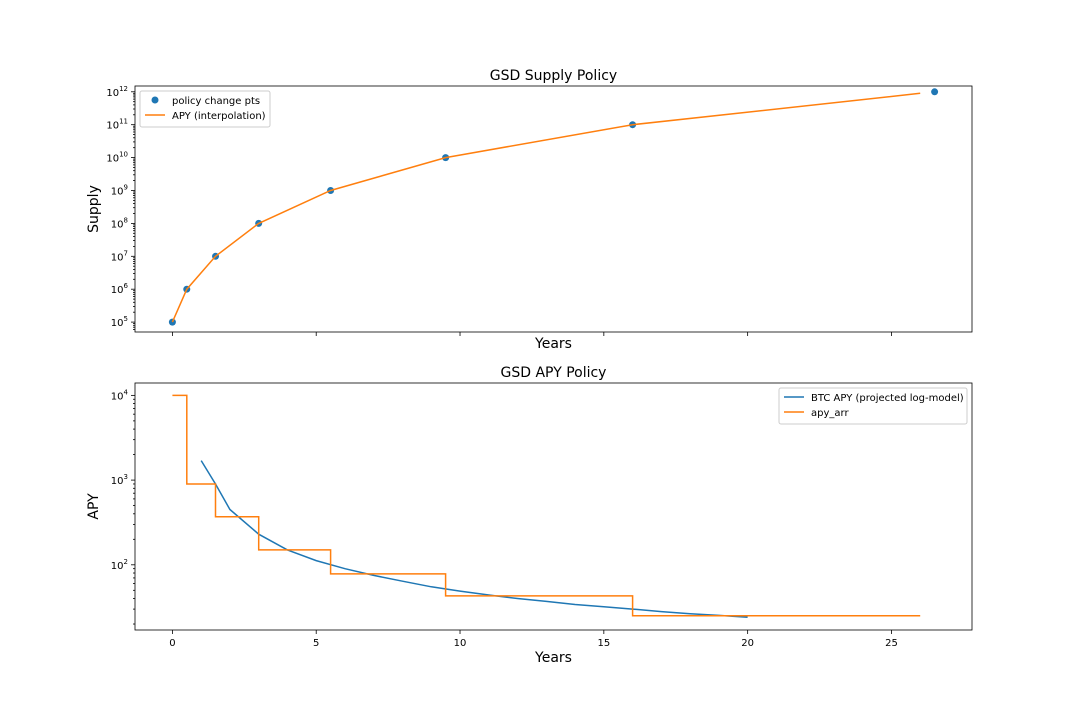 This screenshot has width=1080, height=720. I want to click on data-point, so click(935, 92).